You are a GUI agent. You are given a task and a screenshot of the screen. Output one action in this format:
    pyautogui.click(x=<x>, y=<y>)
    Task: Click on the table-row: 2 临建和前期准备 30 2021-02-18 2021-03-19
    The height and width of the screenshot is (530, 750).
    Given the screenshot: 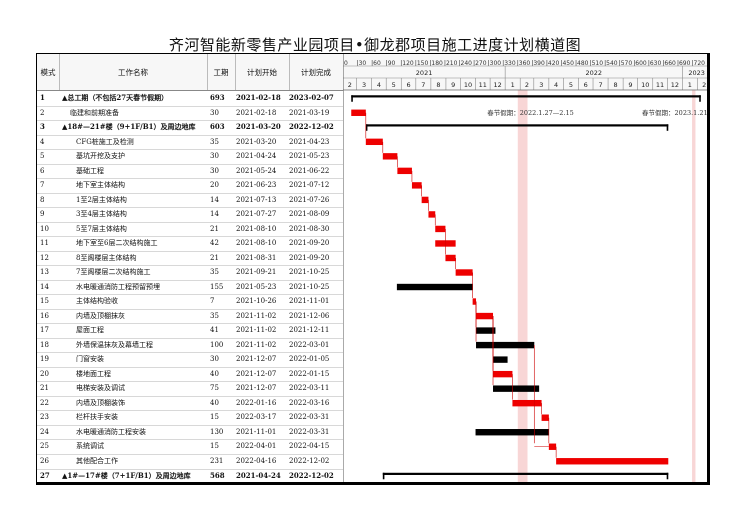 What is the action you would take?
    pyautogui.click(x=190, y=114)
    